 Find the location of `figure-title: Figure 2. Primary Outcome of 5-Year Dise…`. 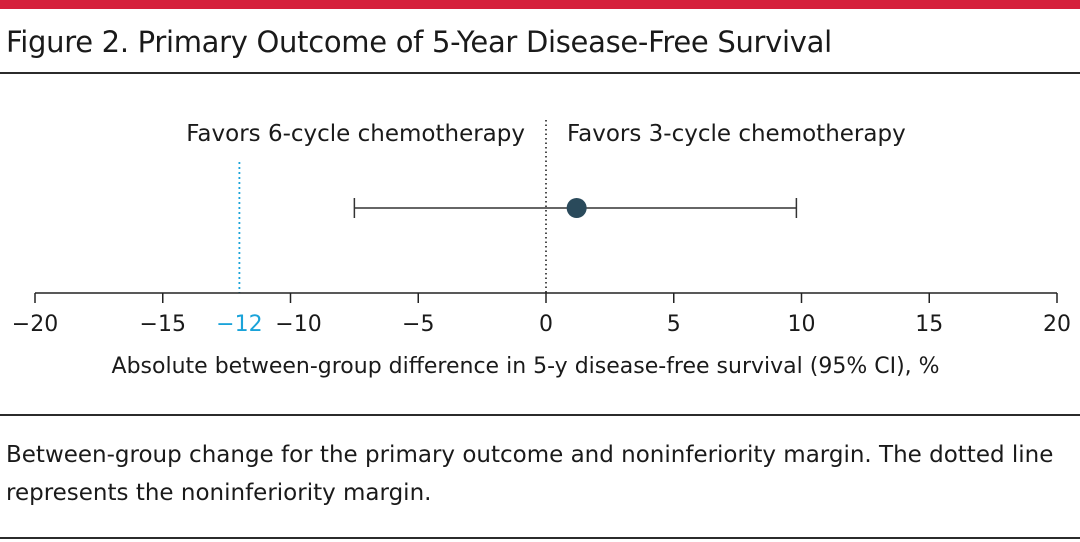

figure-title: Figure 2. Primary Outcome of 5-Year Dise… is located at coordinates (419, 42).